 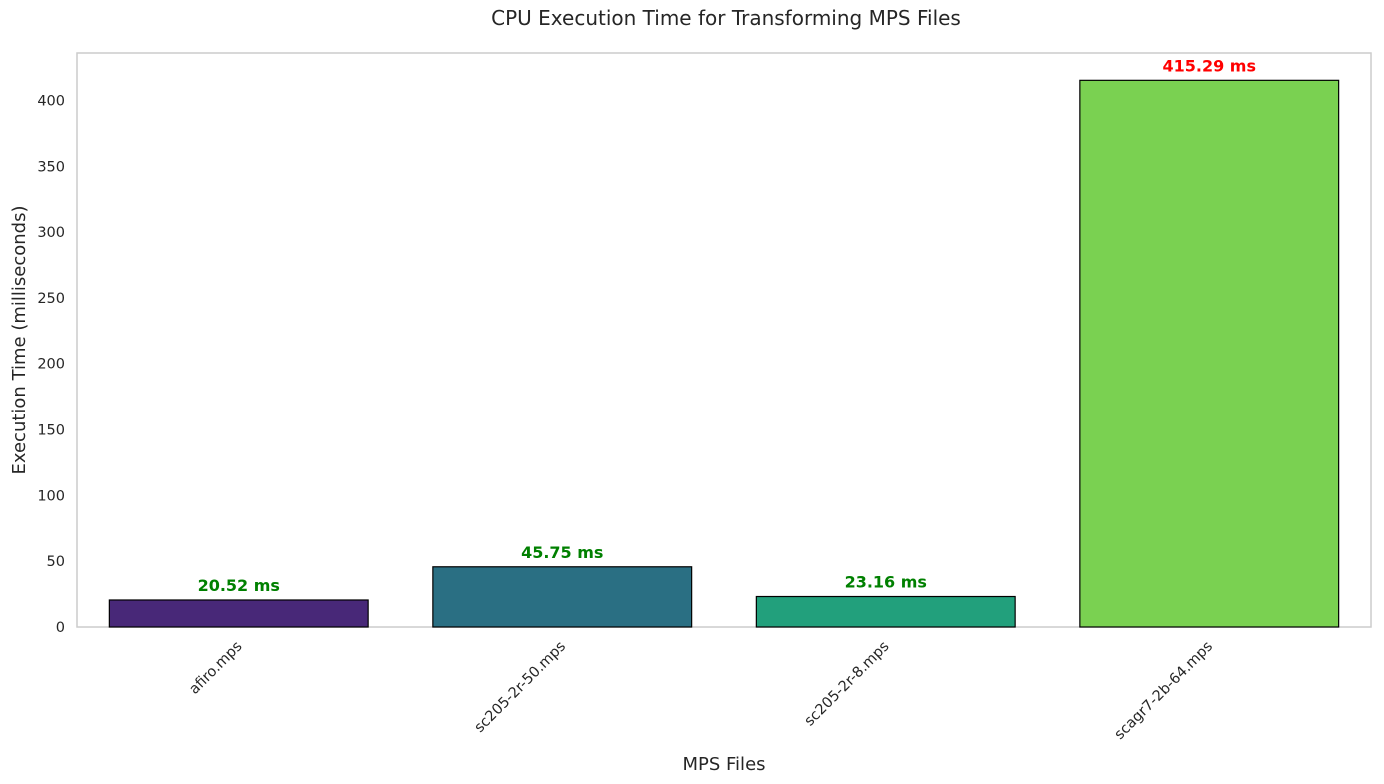 I want to click on y-tick-label: 150, so click(x=51, y=431).